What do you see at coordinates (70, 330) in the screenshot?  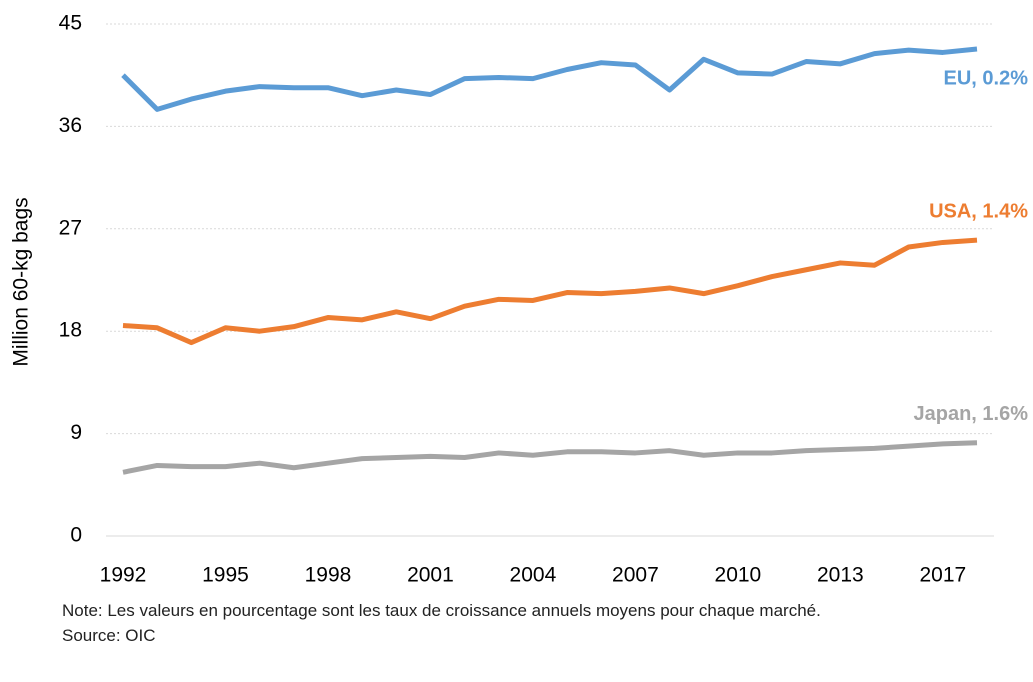 I see `y-tick-label: 18` at bounding box center [70, 330].